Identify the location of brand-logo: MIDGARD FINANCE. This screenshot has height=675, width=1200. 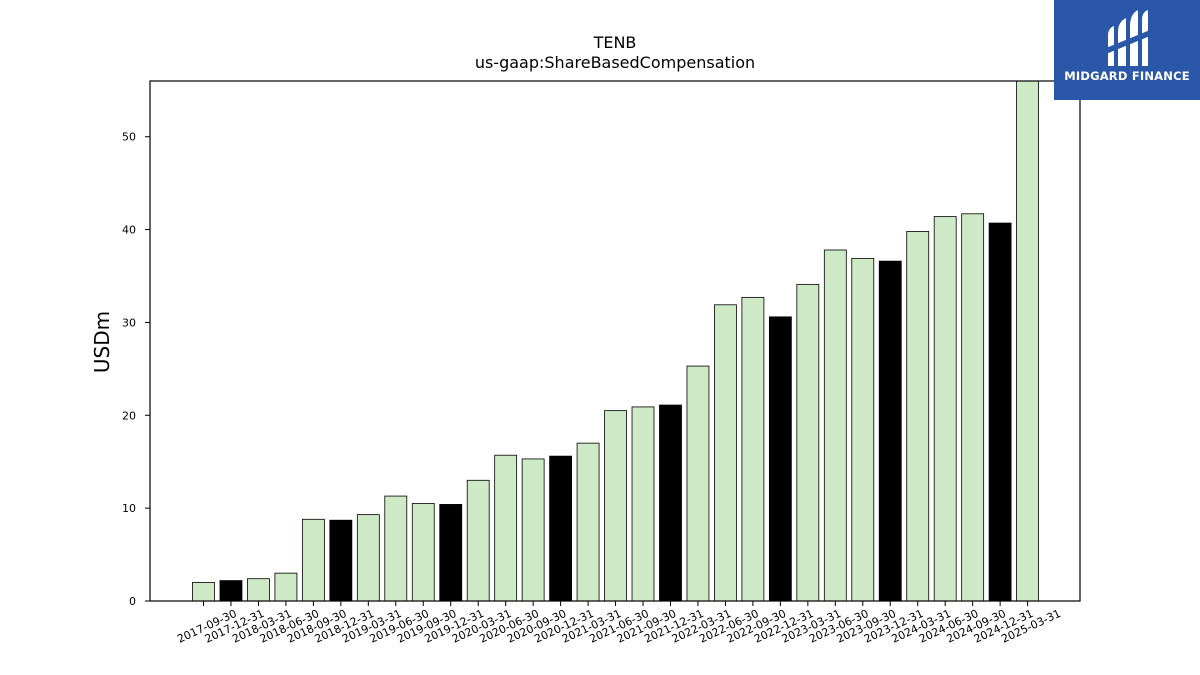
(1127, 50).